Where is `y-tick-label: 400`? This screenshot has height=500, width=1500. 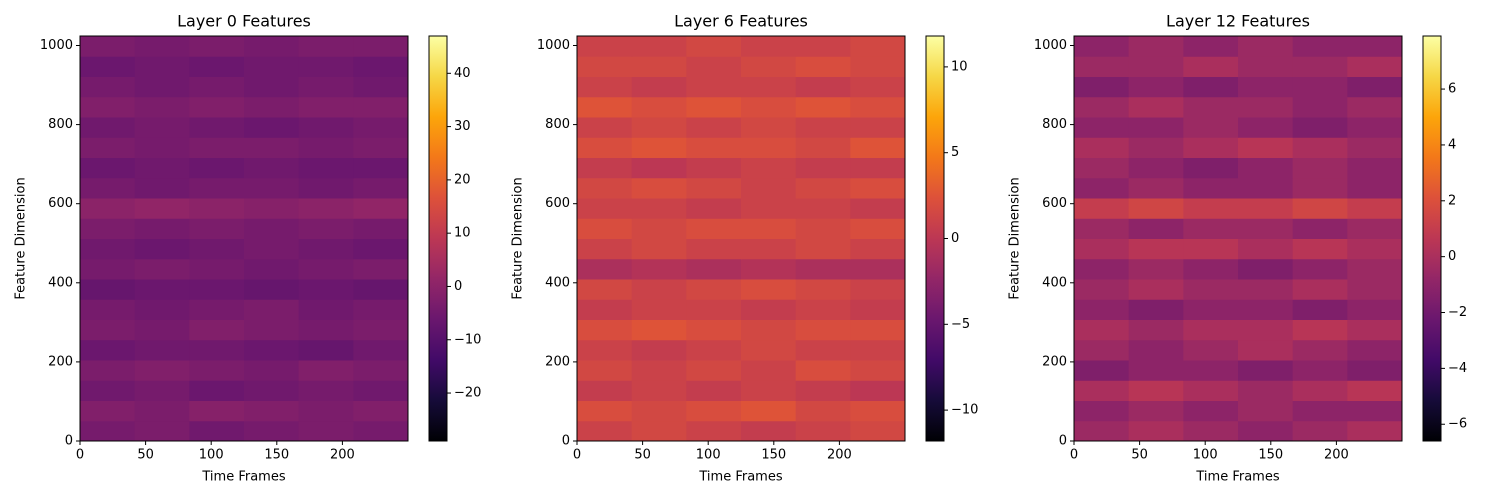 y-tick-label: 400 is located at coordinates (557, 282).